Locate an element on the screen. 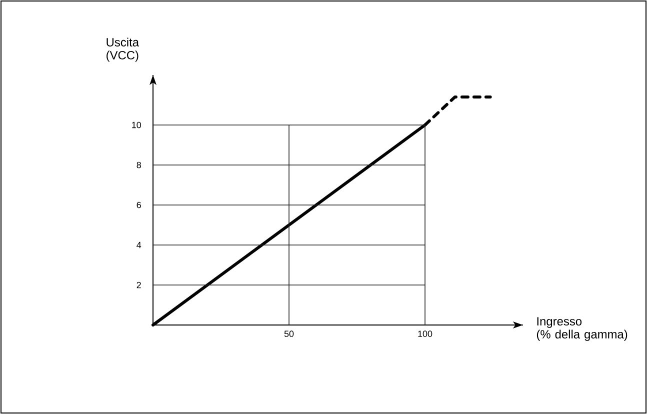  y-axis-title: Uscita (VCC) is located at coordinates (123, 50).